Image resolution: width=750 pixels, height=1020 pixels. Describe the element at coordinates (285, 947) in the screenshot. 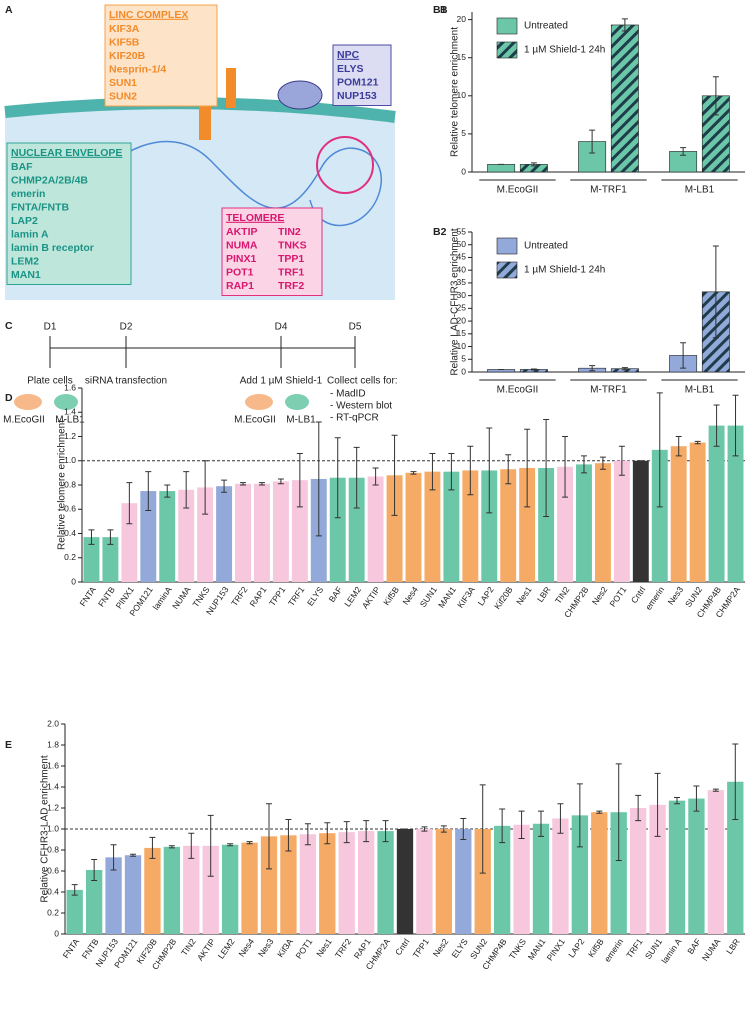

I see `x-tick-label: Kif3A` at that location.